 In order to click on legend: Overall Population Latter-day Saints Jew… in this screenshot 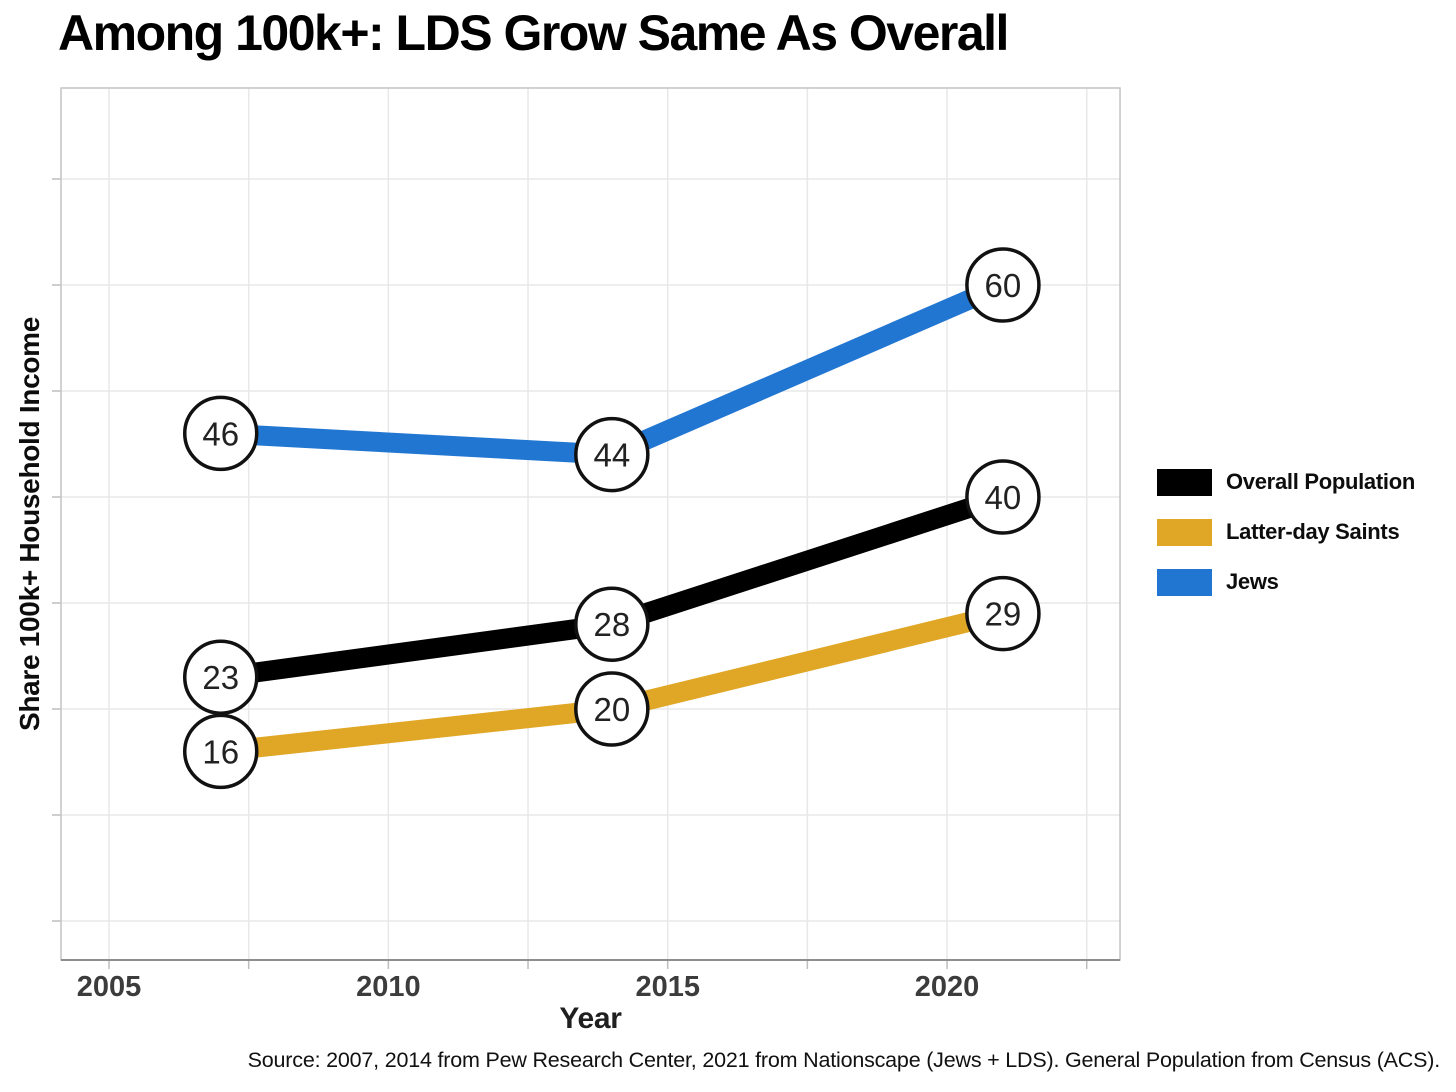, I will do `click(1286, 532)`.